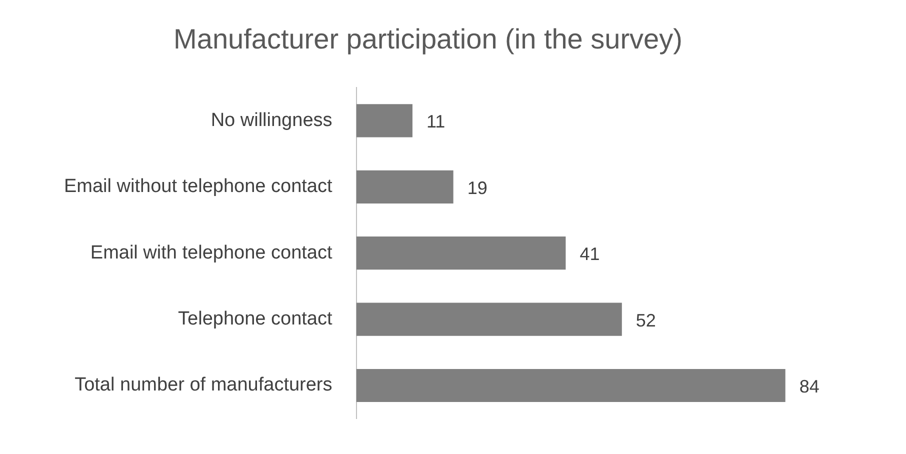 This screenshot has width=906, height=454. Describe the element at coordinates (255, 319) in the screenshot. I see `y-tick-label: Telephone contact` at that location.